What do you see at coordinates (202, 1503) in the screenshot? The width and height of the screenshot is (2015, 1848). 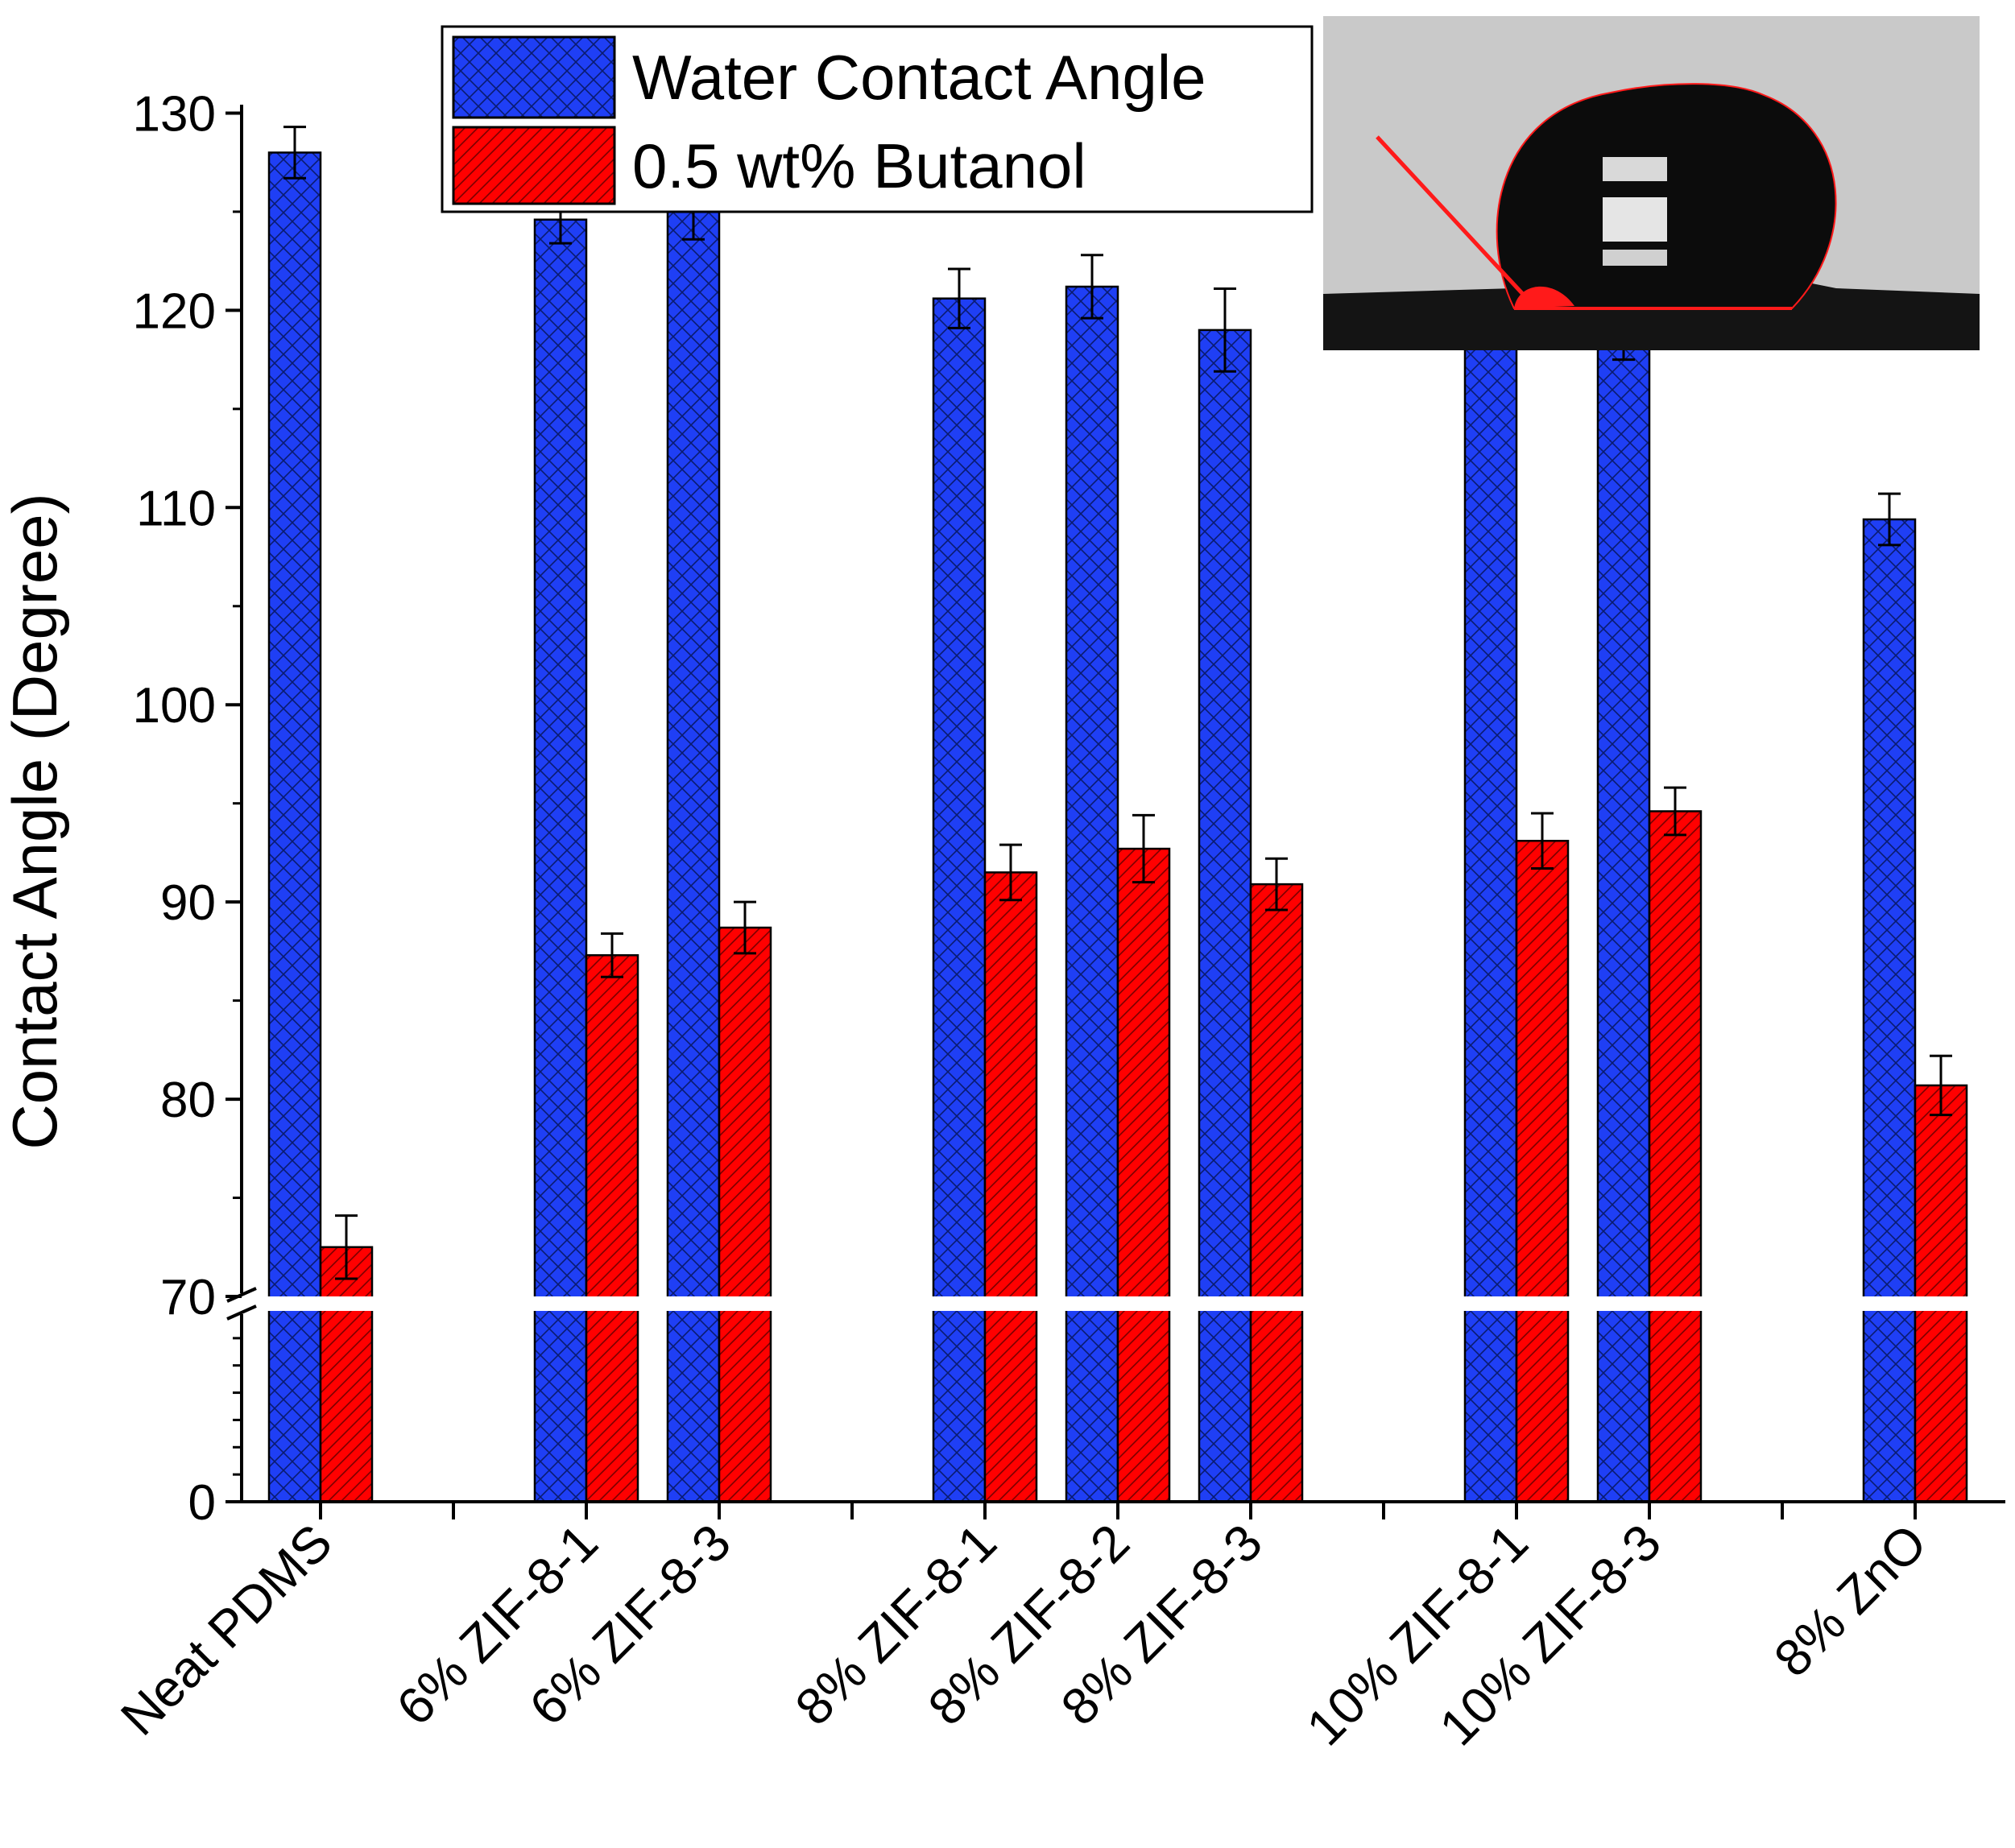 I see `y-tick-label: 0` at bounding box center [202, 1503].